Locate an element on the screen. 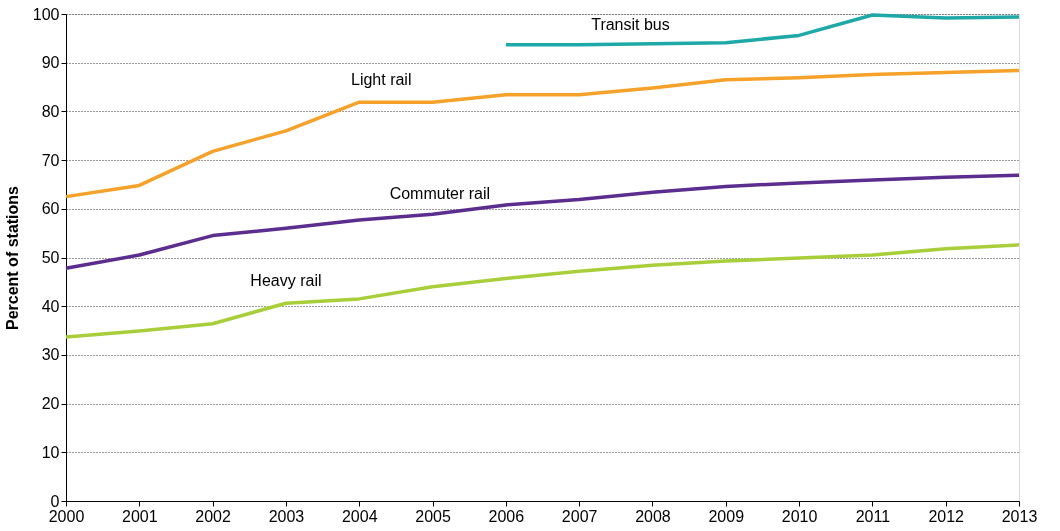 This screenshot has width=1060, height=531. x-tick-label: 2007 is located at coordinates (579, 516).